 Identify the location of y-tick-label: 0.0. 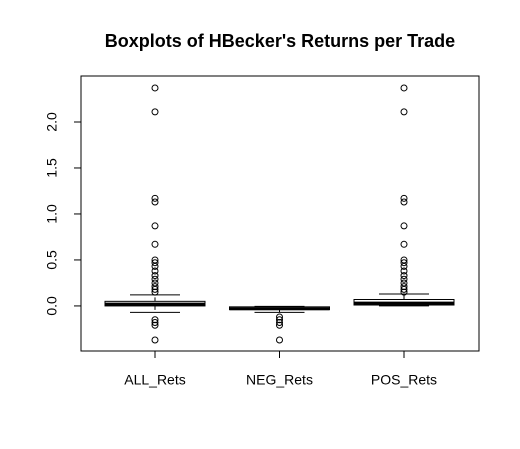
(52, 306).